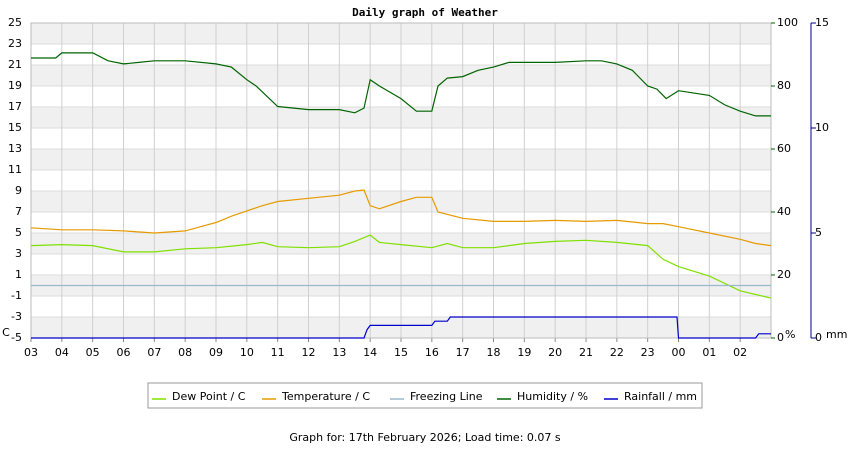 The width and height of the screenshot is (850, 450). Describe the element at coordinates (648, 352) in the screenshot. I see `x-tick-label: 23` at that location.